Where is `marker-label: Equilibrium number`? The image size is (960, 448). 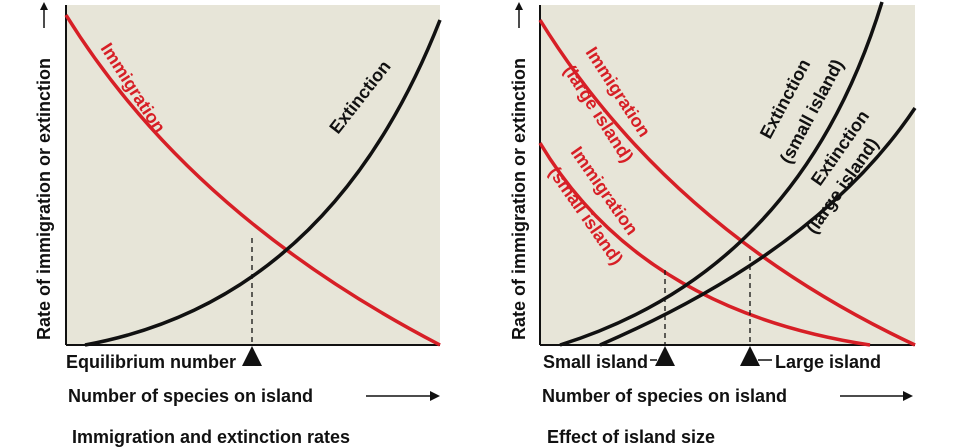
marker-label: Equilibrium number is located at coordinates (151, 362).